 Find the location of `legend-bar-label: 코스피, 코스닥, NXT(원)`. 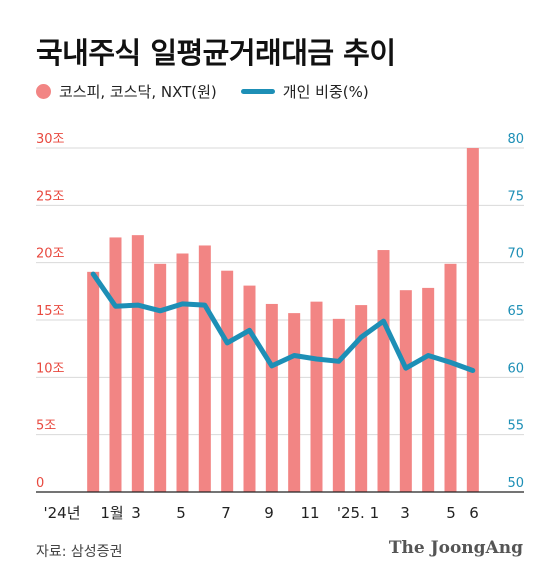

legend-bar-label: 코스피, 코스닥, NXT(원) is located at coordinates (138, 91).